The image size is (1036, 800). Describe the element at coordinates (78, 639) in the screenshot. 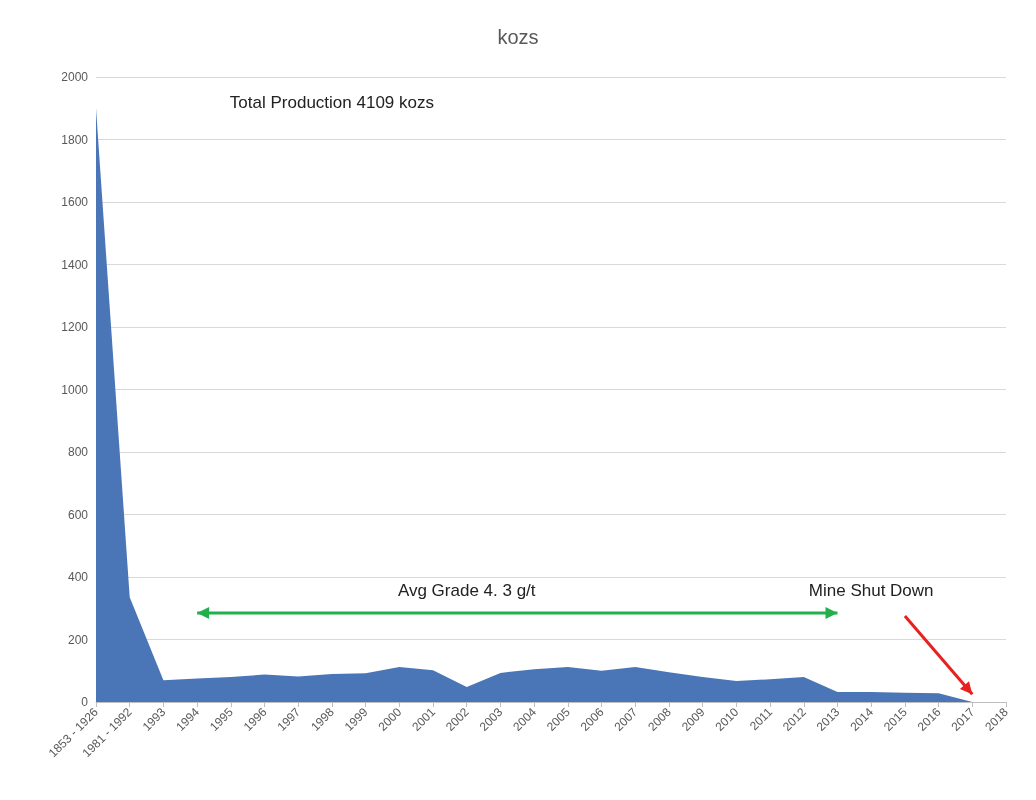

I see `y-tick-label: 200` at that location.